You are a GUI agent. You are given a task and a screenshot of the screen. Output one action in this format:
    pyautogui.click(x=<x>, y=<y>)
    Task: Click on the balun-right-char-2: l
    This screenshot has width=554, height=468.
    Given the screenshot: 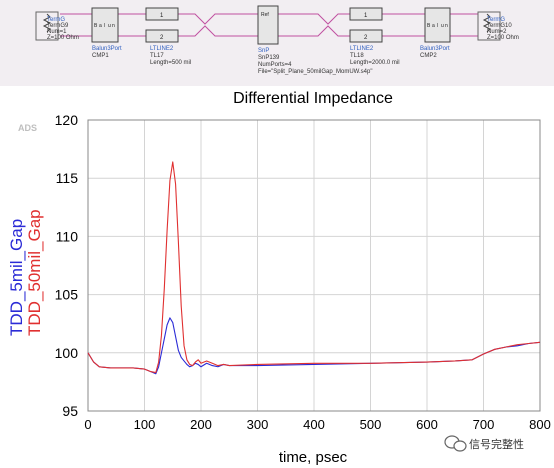 What is the action you would take?
    pyautogui.click(x=437, y=26)
    